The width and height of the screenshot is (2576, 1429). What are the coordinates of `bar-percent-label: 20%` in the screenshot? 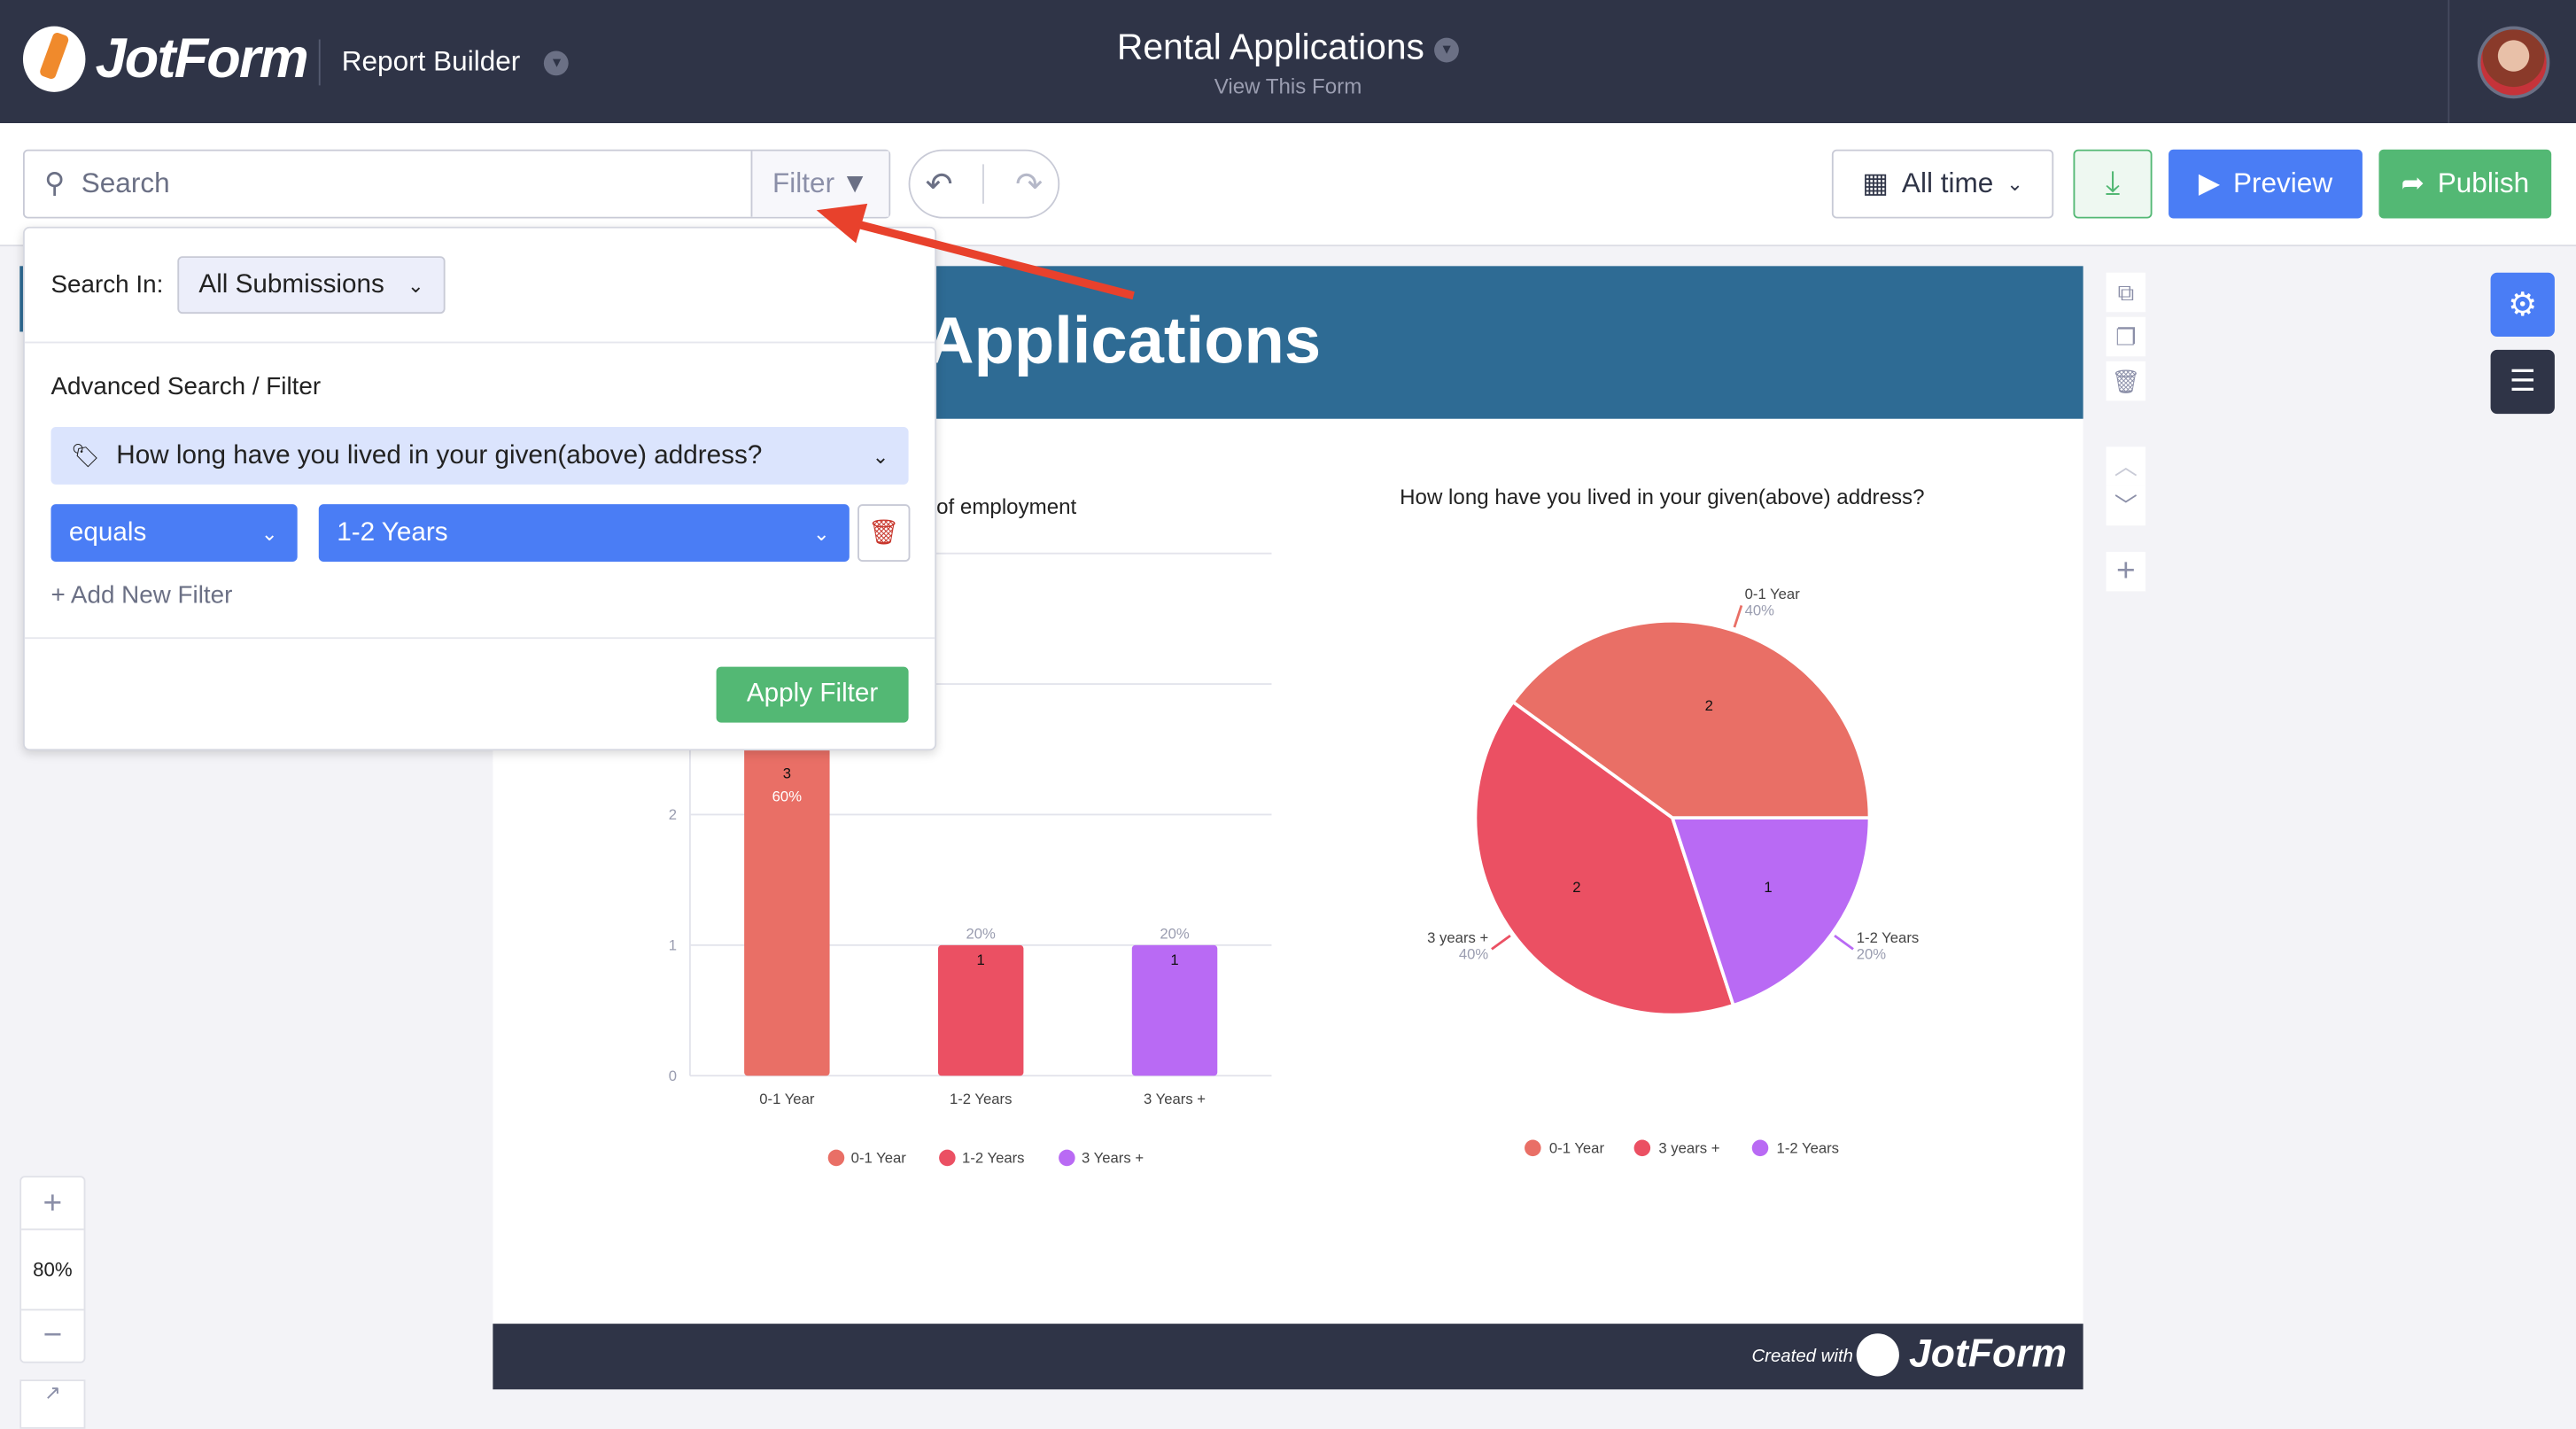 It's located at (981, 934).